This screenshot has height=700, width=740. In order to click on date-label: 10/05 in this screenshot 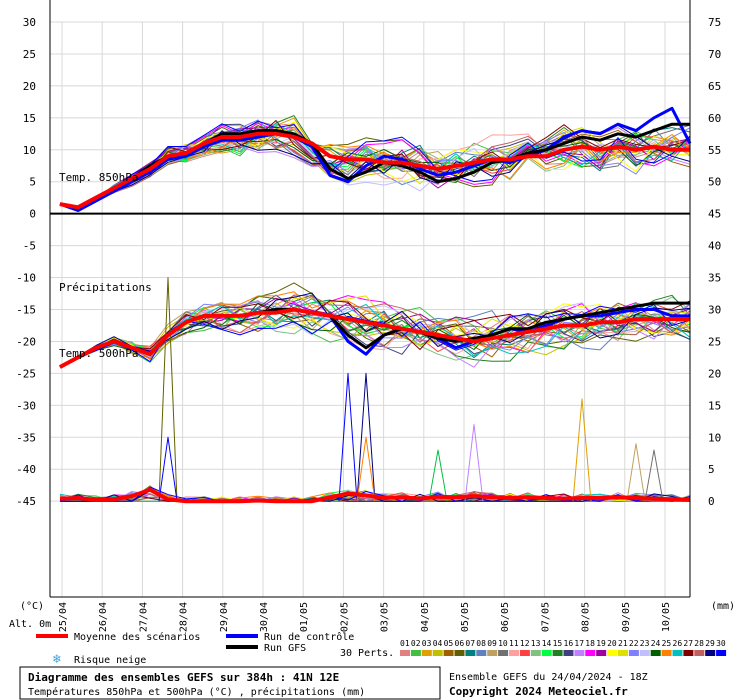, I will do `click(666, 617)`.